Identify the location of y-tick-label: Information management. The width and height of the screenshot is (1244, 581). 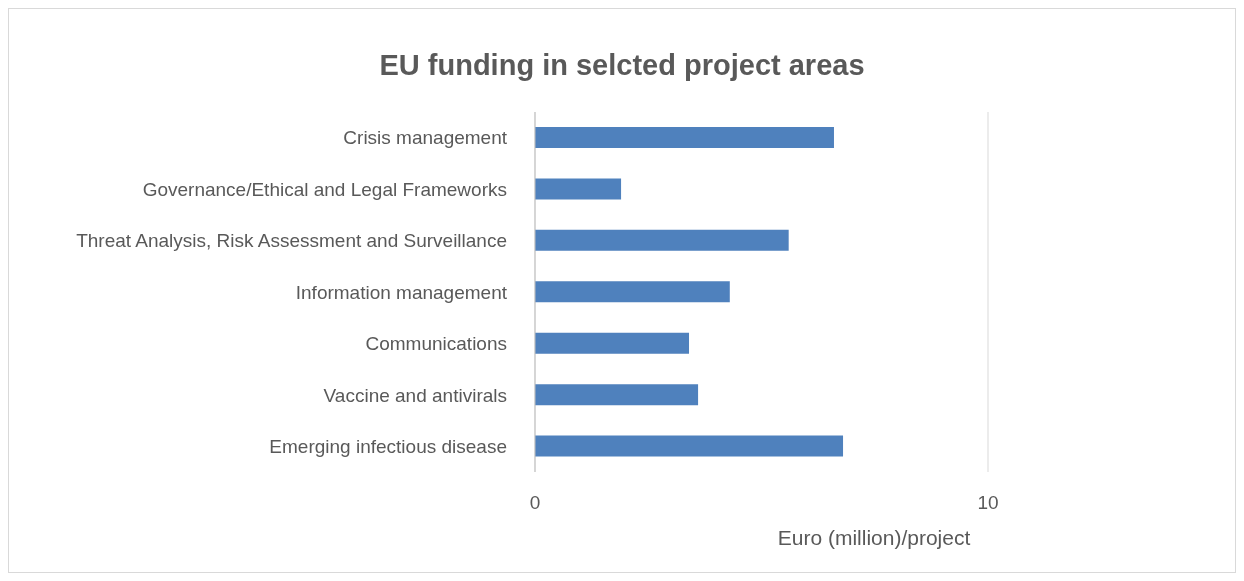
(401, 292).